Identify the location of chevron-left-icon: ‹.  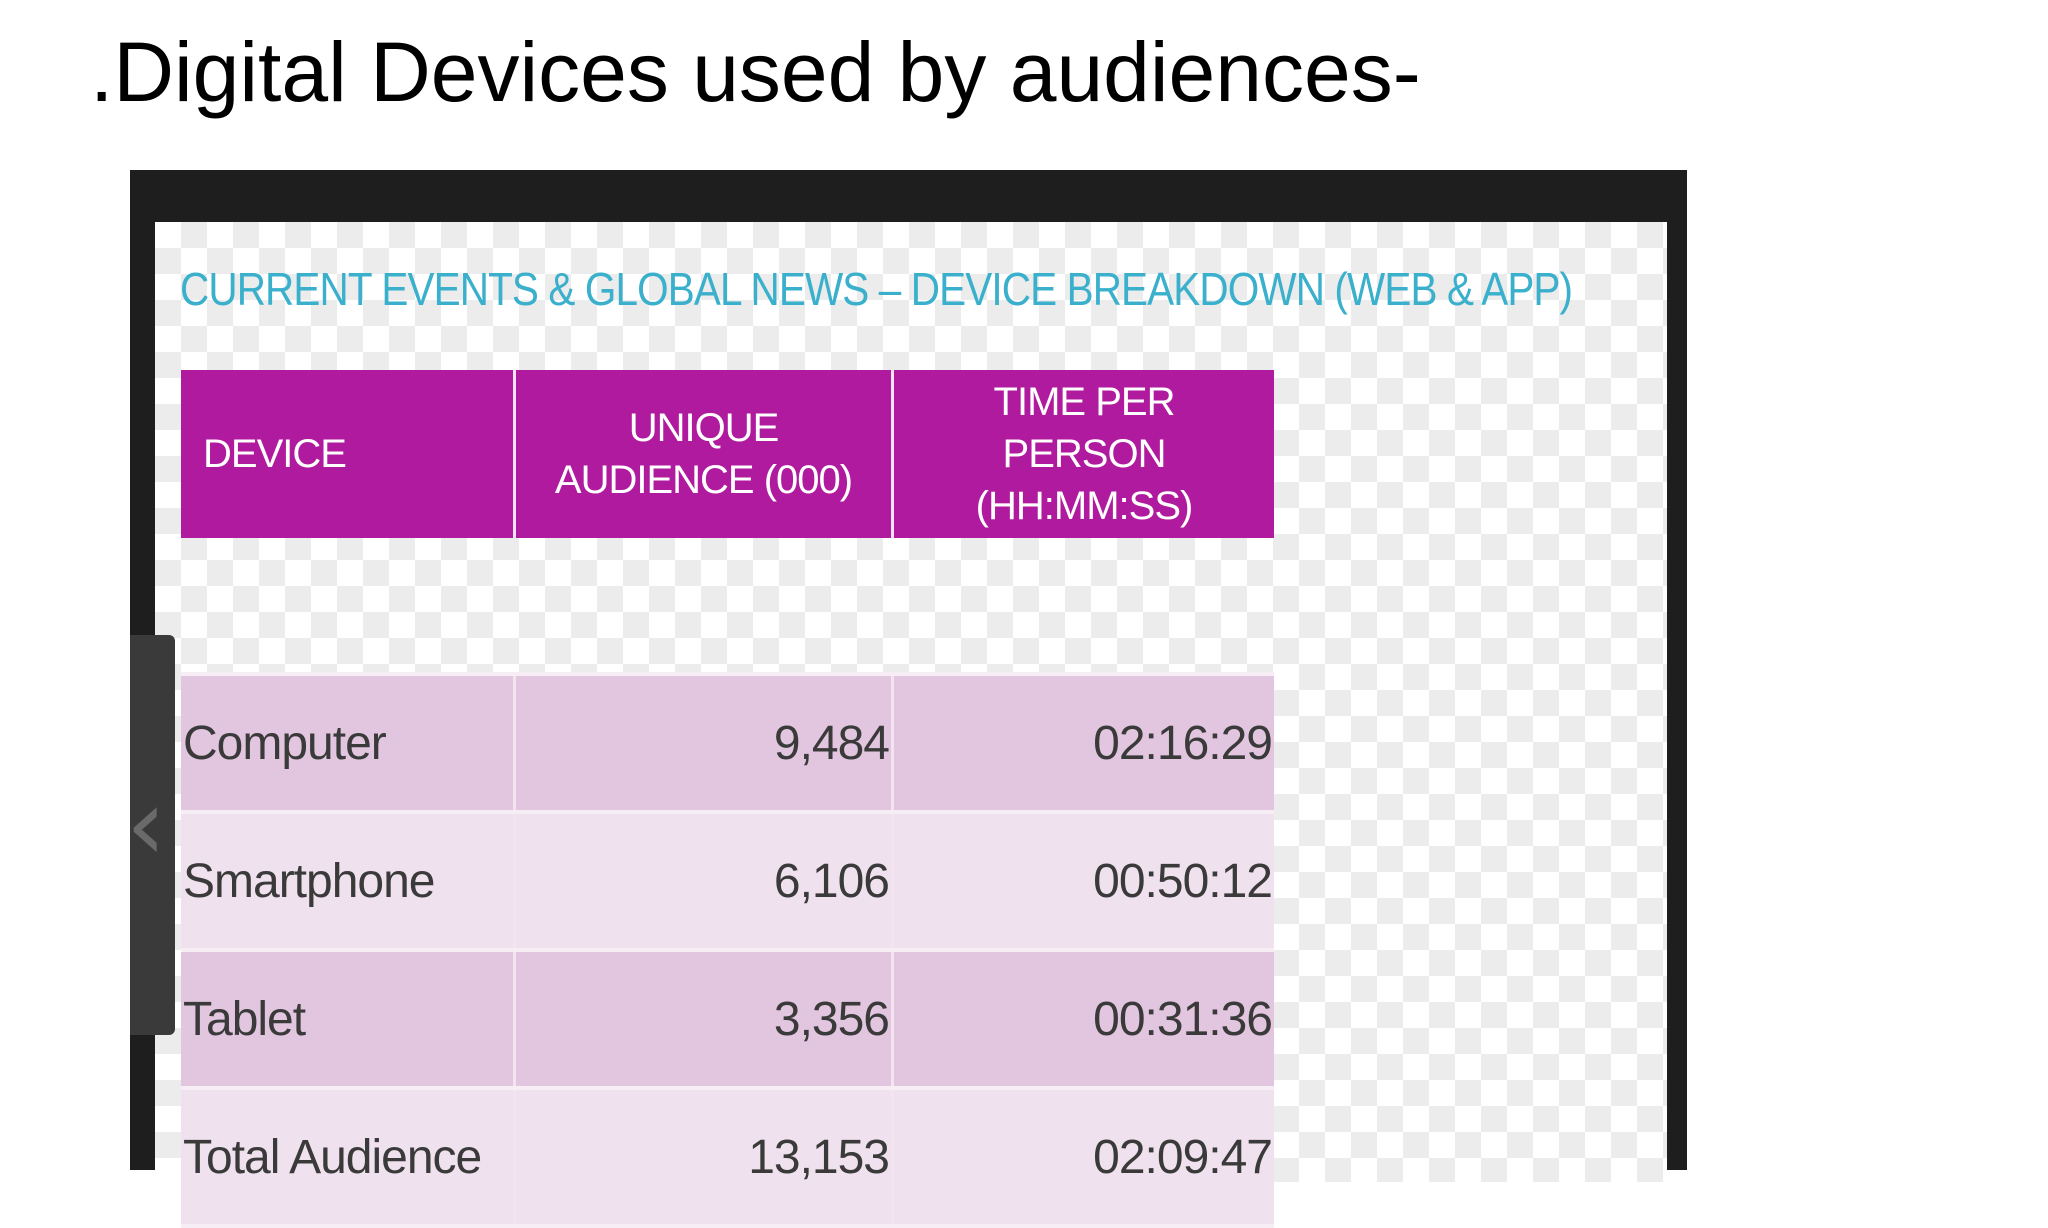
(146, 824).